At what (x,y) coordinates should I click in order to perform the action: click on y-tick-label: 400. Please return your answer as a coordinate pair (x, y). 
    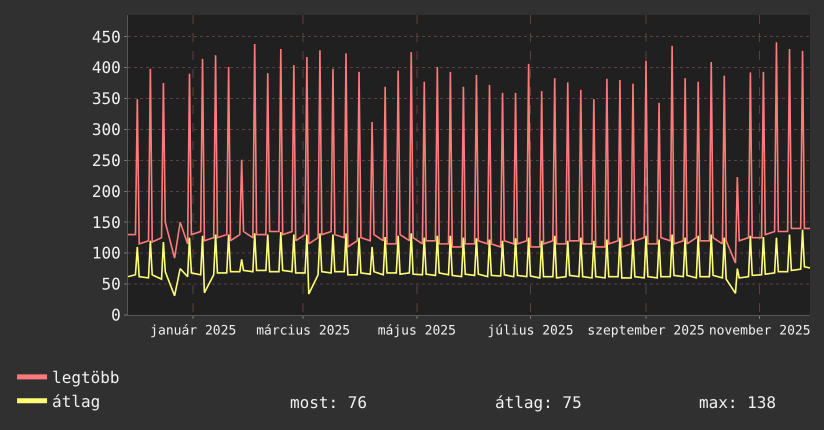
    Looking at the image, I should click on (106, 68).